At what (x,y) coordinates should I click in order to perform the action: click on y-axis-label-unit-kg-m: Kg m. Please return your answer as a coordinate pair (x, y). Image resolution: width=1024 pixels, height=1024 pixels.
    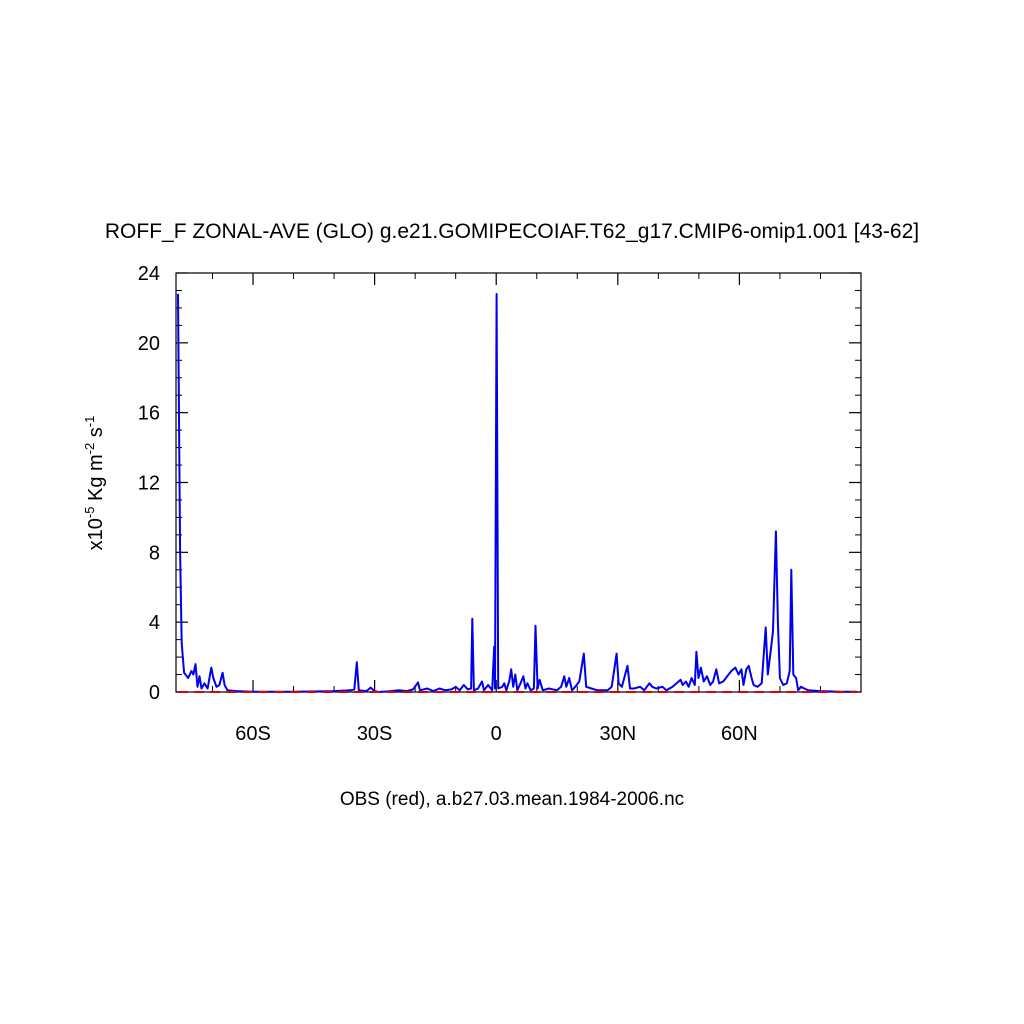
    Looking at the image, I should click on (96, 480).